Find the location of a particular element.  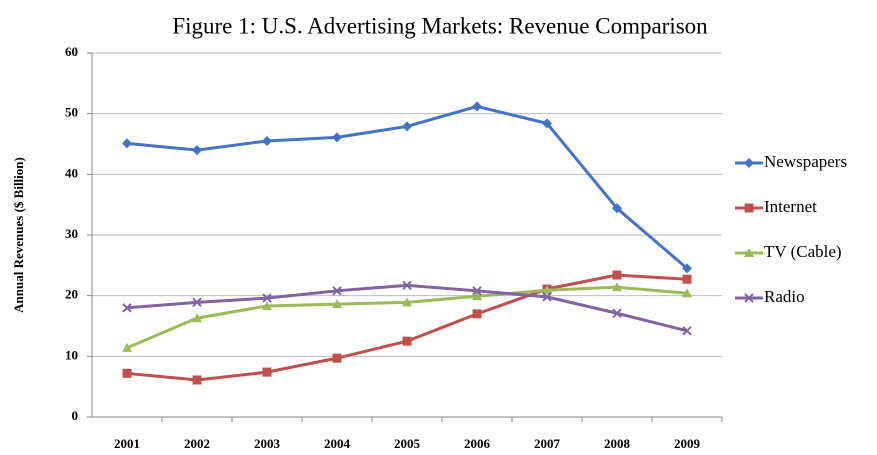

x-tick-label: 2002 is located at coordinates (197, 443).